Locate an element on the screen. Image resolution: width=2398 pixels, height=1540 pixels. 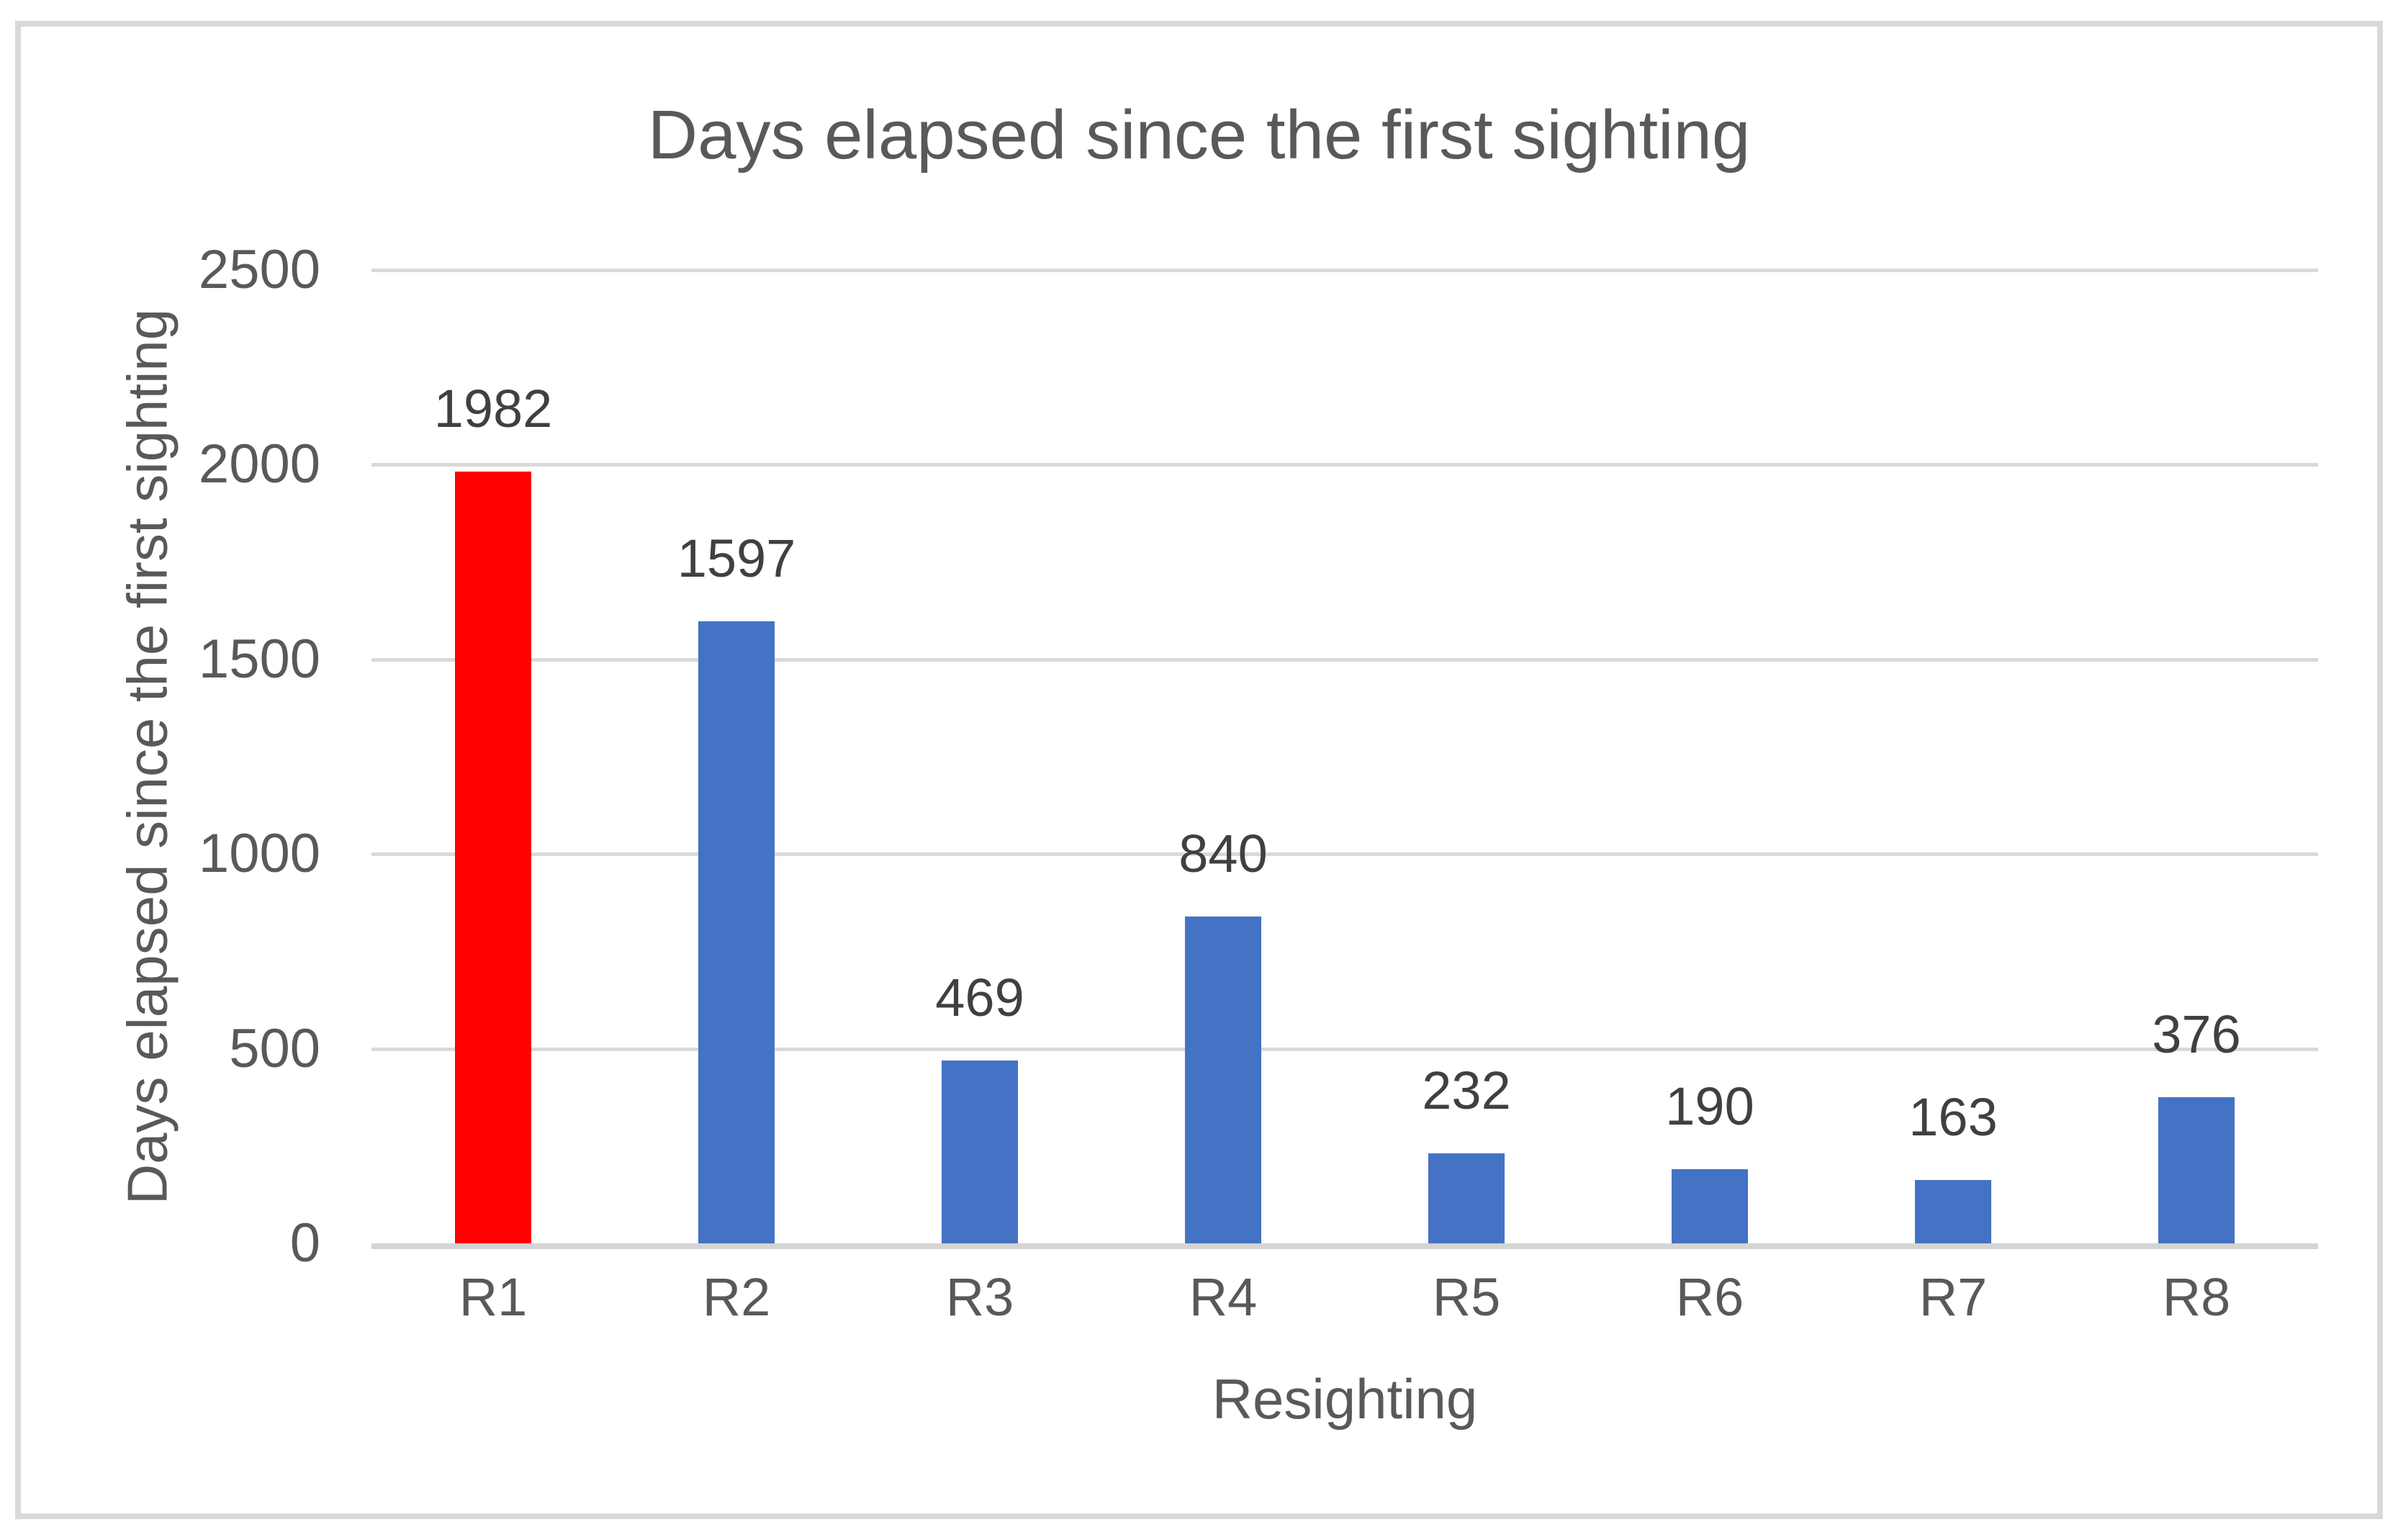
bar-value-label: 1597 is located at coordinates (736, 558).